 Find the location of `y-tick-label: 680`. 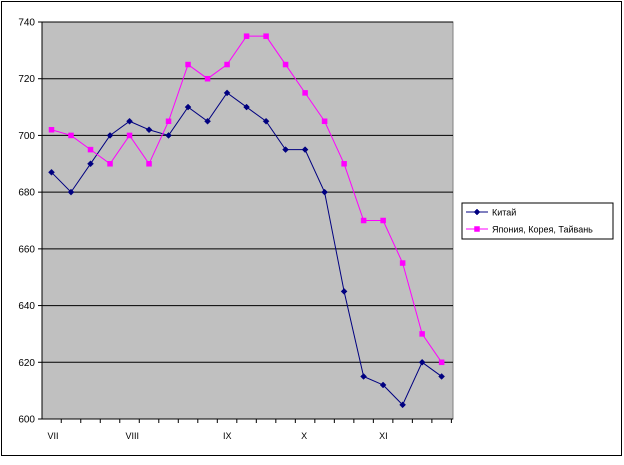

y-tick-label: 680 is located at coordinates (26, 193).